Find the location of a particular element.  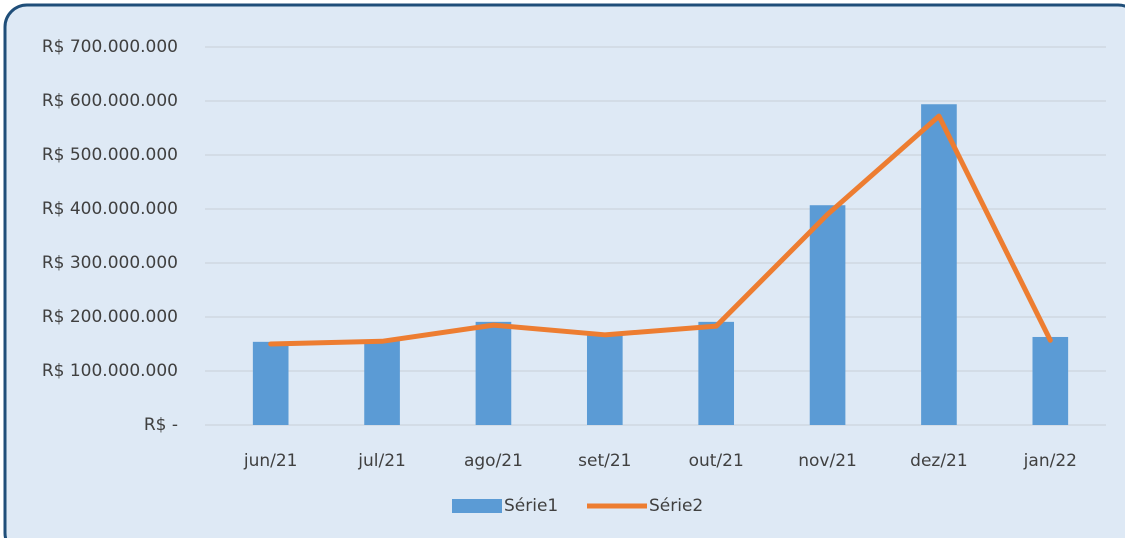

x-tick-label: jun/21 is located at coordinates (270, 461).